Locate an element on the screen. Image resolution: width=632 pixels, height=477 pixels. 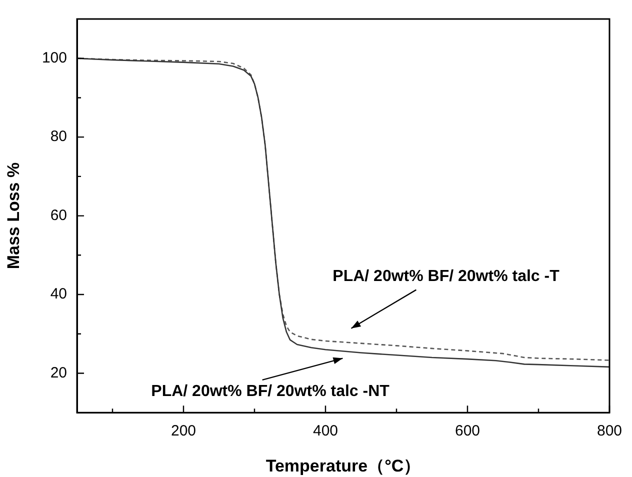
y-tick-label: 80 is located at coordinates (58, 137).